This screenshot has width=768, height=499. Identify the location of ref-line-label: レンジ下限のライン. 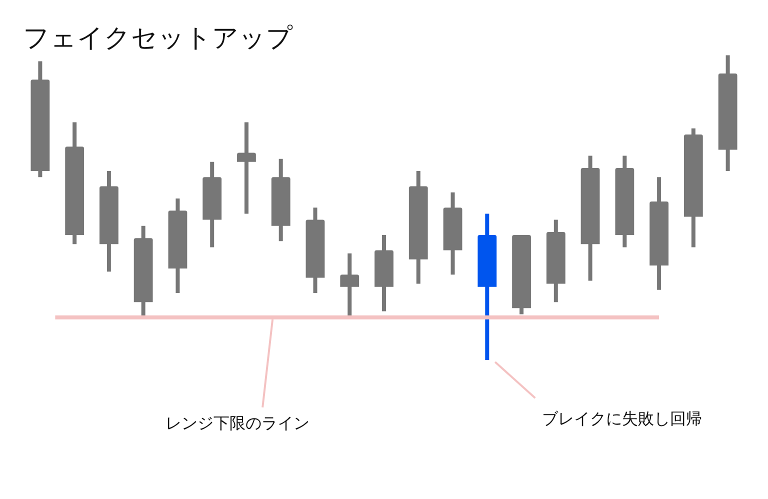
(238, 422).